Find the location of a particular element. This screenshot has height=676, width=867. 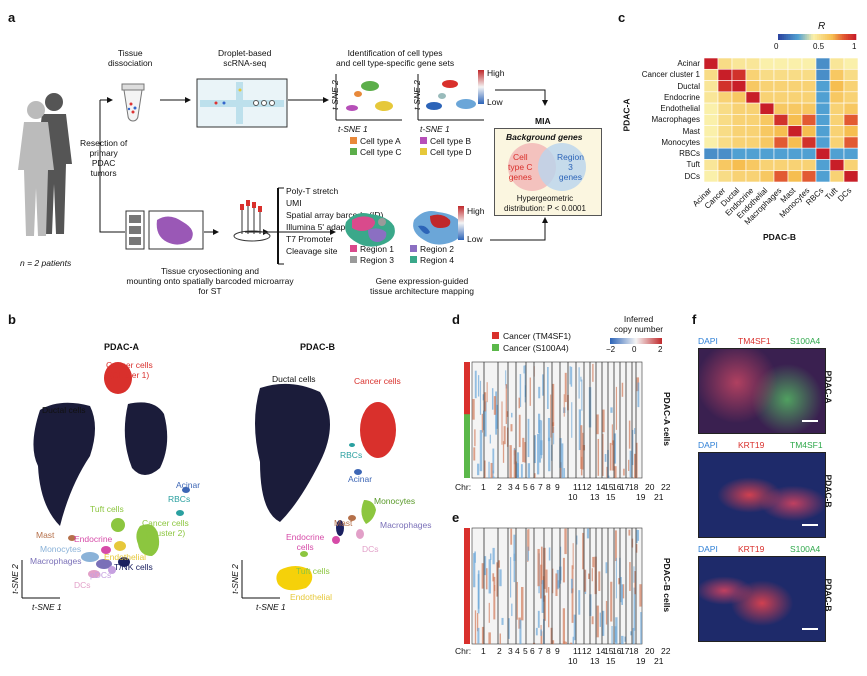

expression-scale-bar-a is located at coordinates (481, 87).